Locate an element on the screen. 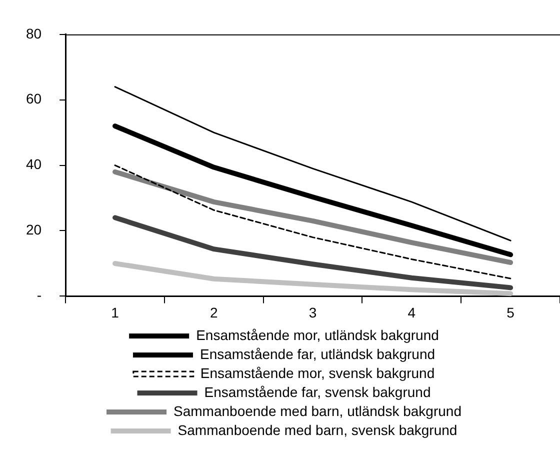 The height and width of the screenshot is (455, 560). x-tick-label: 1 is located at coordinates (115, 312).